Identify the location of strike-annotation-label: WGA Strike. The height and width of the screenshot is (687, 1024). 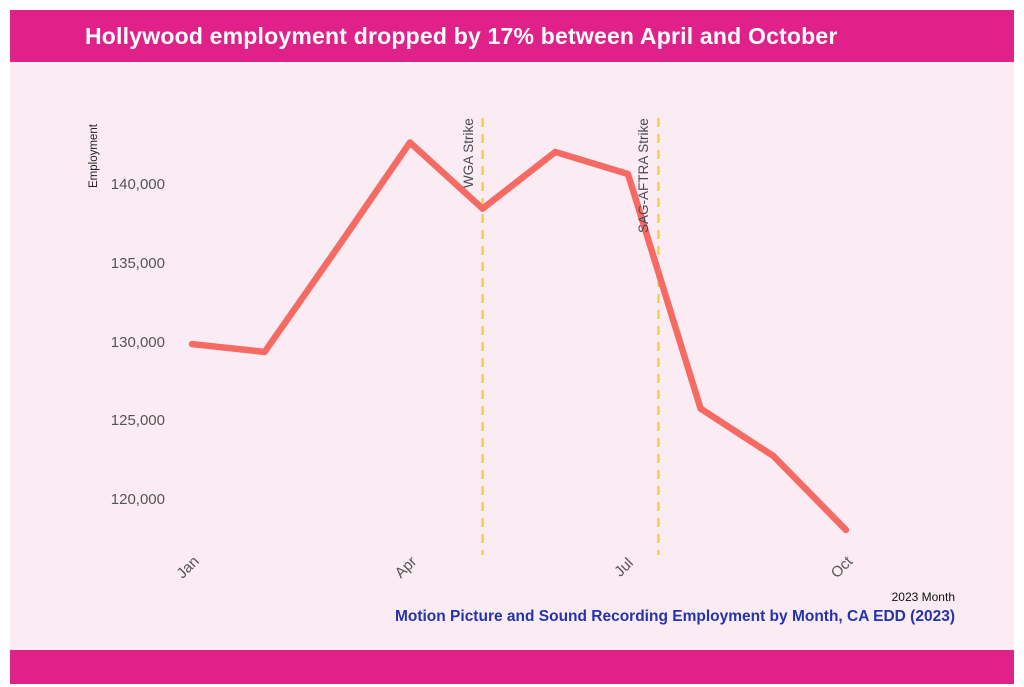
(468, 153).